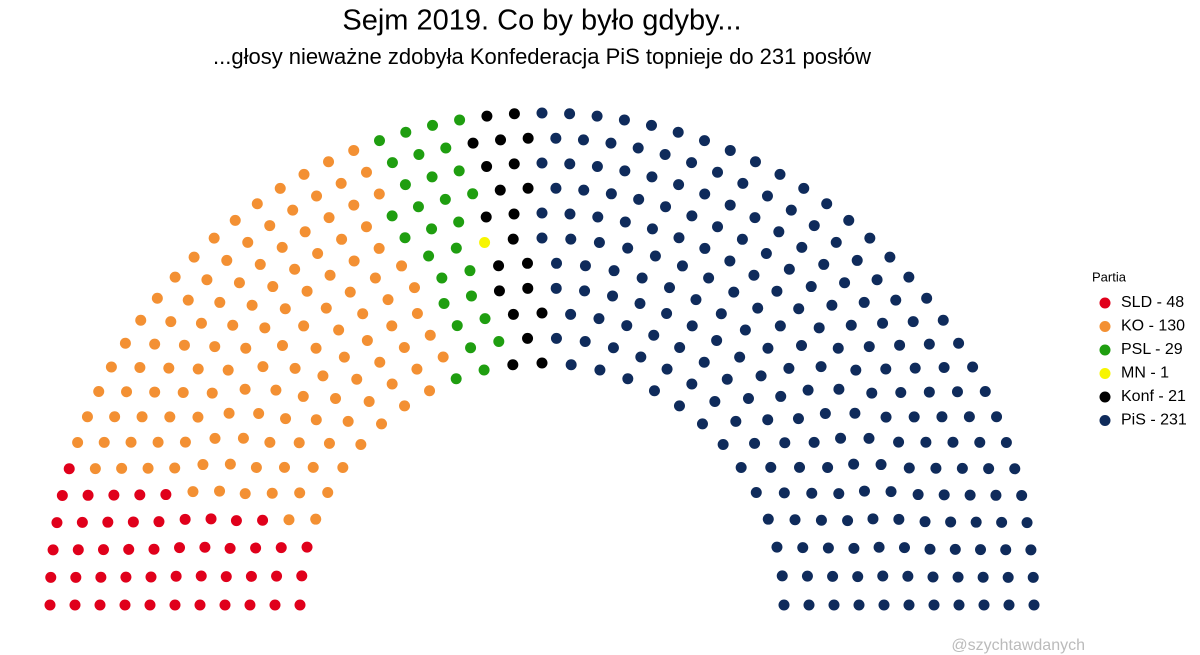  I want to click on legend-label: Konf - 21, so click(1153, 396).